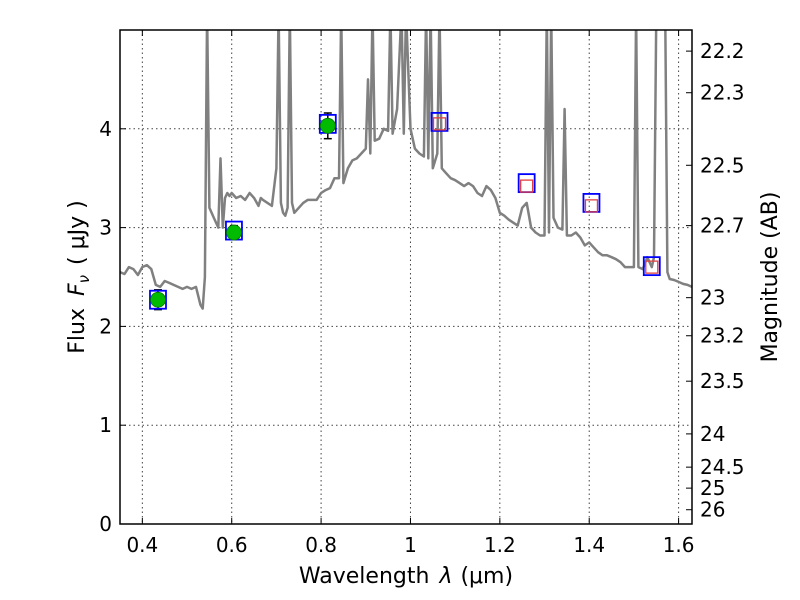  What do you see at coordinates (410, 545) in the screenshot?
I see `x-tick-label: 1` at bounding box center [410, 545].